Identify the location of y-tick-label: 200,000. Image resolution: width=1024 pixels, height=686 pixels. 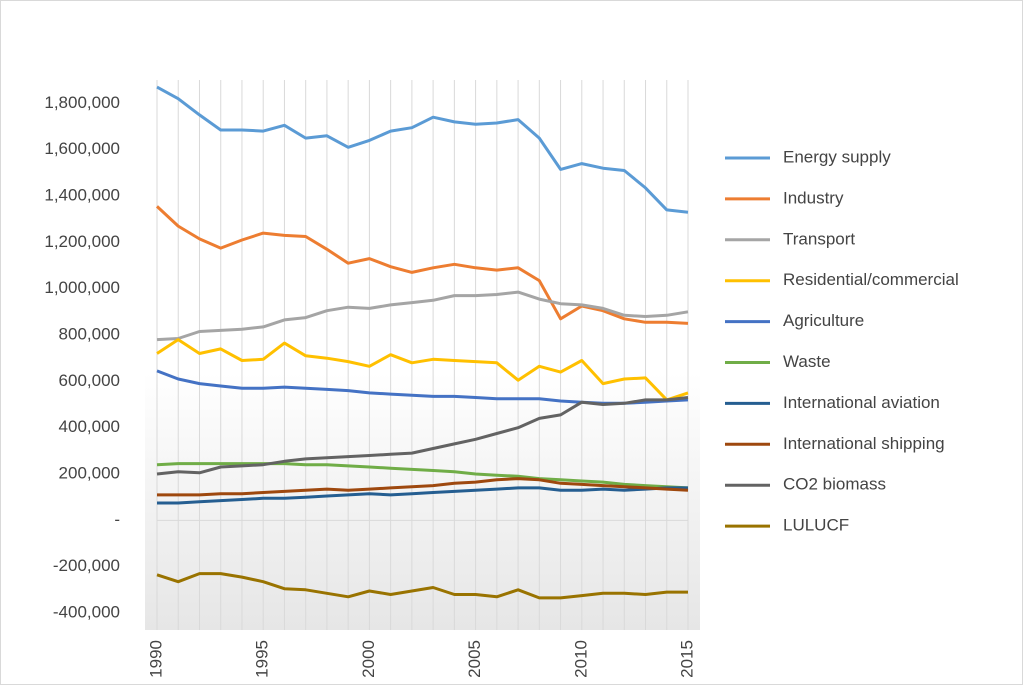
(89, 472).